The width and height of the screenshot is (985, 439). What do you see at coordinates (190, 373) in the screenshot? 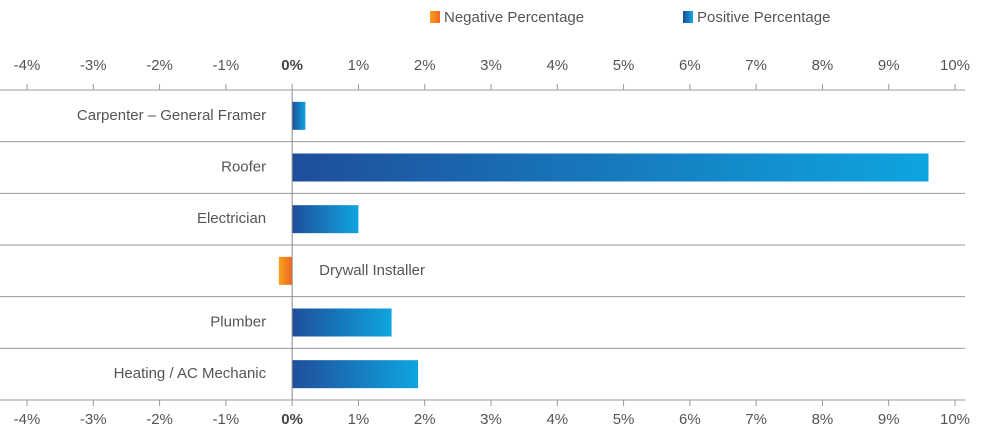
I see `category-label: Heating / AC Mechanic` at bounding box center [190, 373].